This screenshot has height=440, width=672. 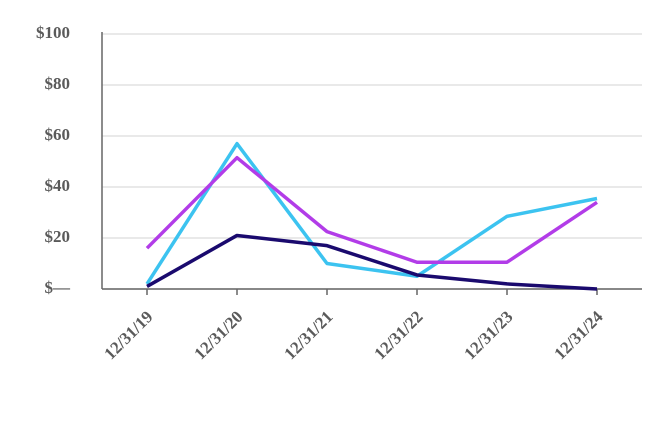 I want to click on x-tick-label: 12/31/21, so click(x=308, y=335).